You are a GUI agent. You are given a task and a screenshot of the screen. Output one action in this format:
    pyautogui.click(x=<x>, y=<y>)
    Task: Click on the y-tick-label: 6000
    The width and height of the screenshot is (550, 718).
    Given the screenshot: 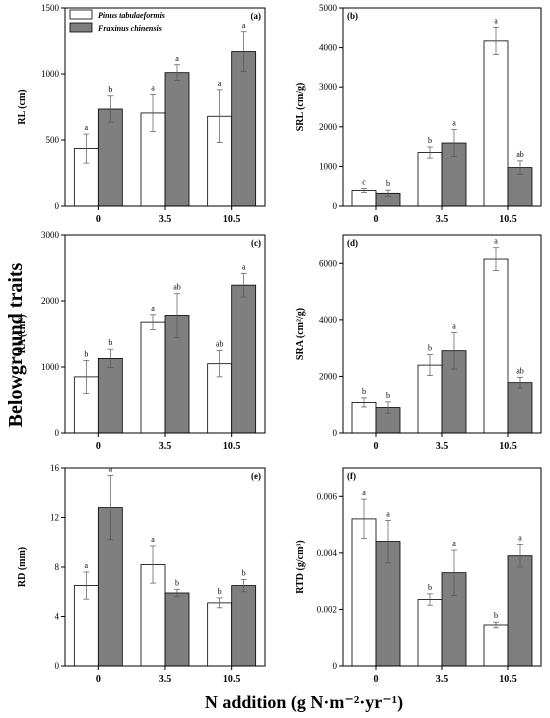 What is the action you would take?
    pyautogui.click(x=328, y=263)
    